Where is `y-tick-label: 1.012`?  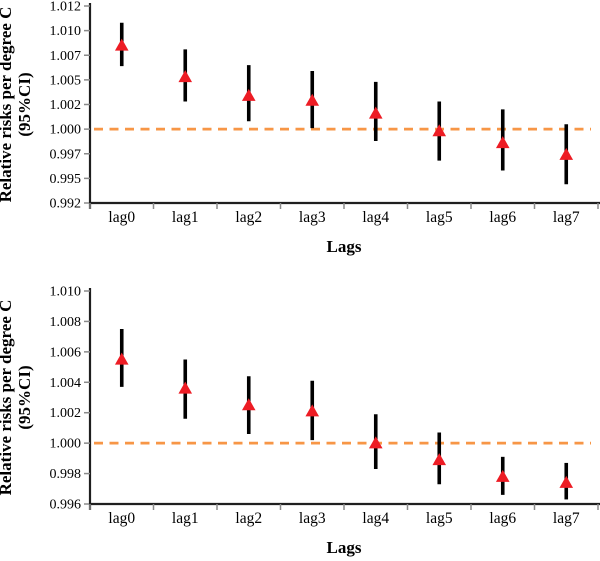
y-tick-label: 1.012 is located at coordinates (66, 7).